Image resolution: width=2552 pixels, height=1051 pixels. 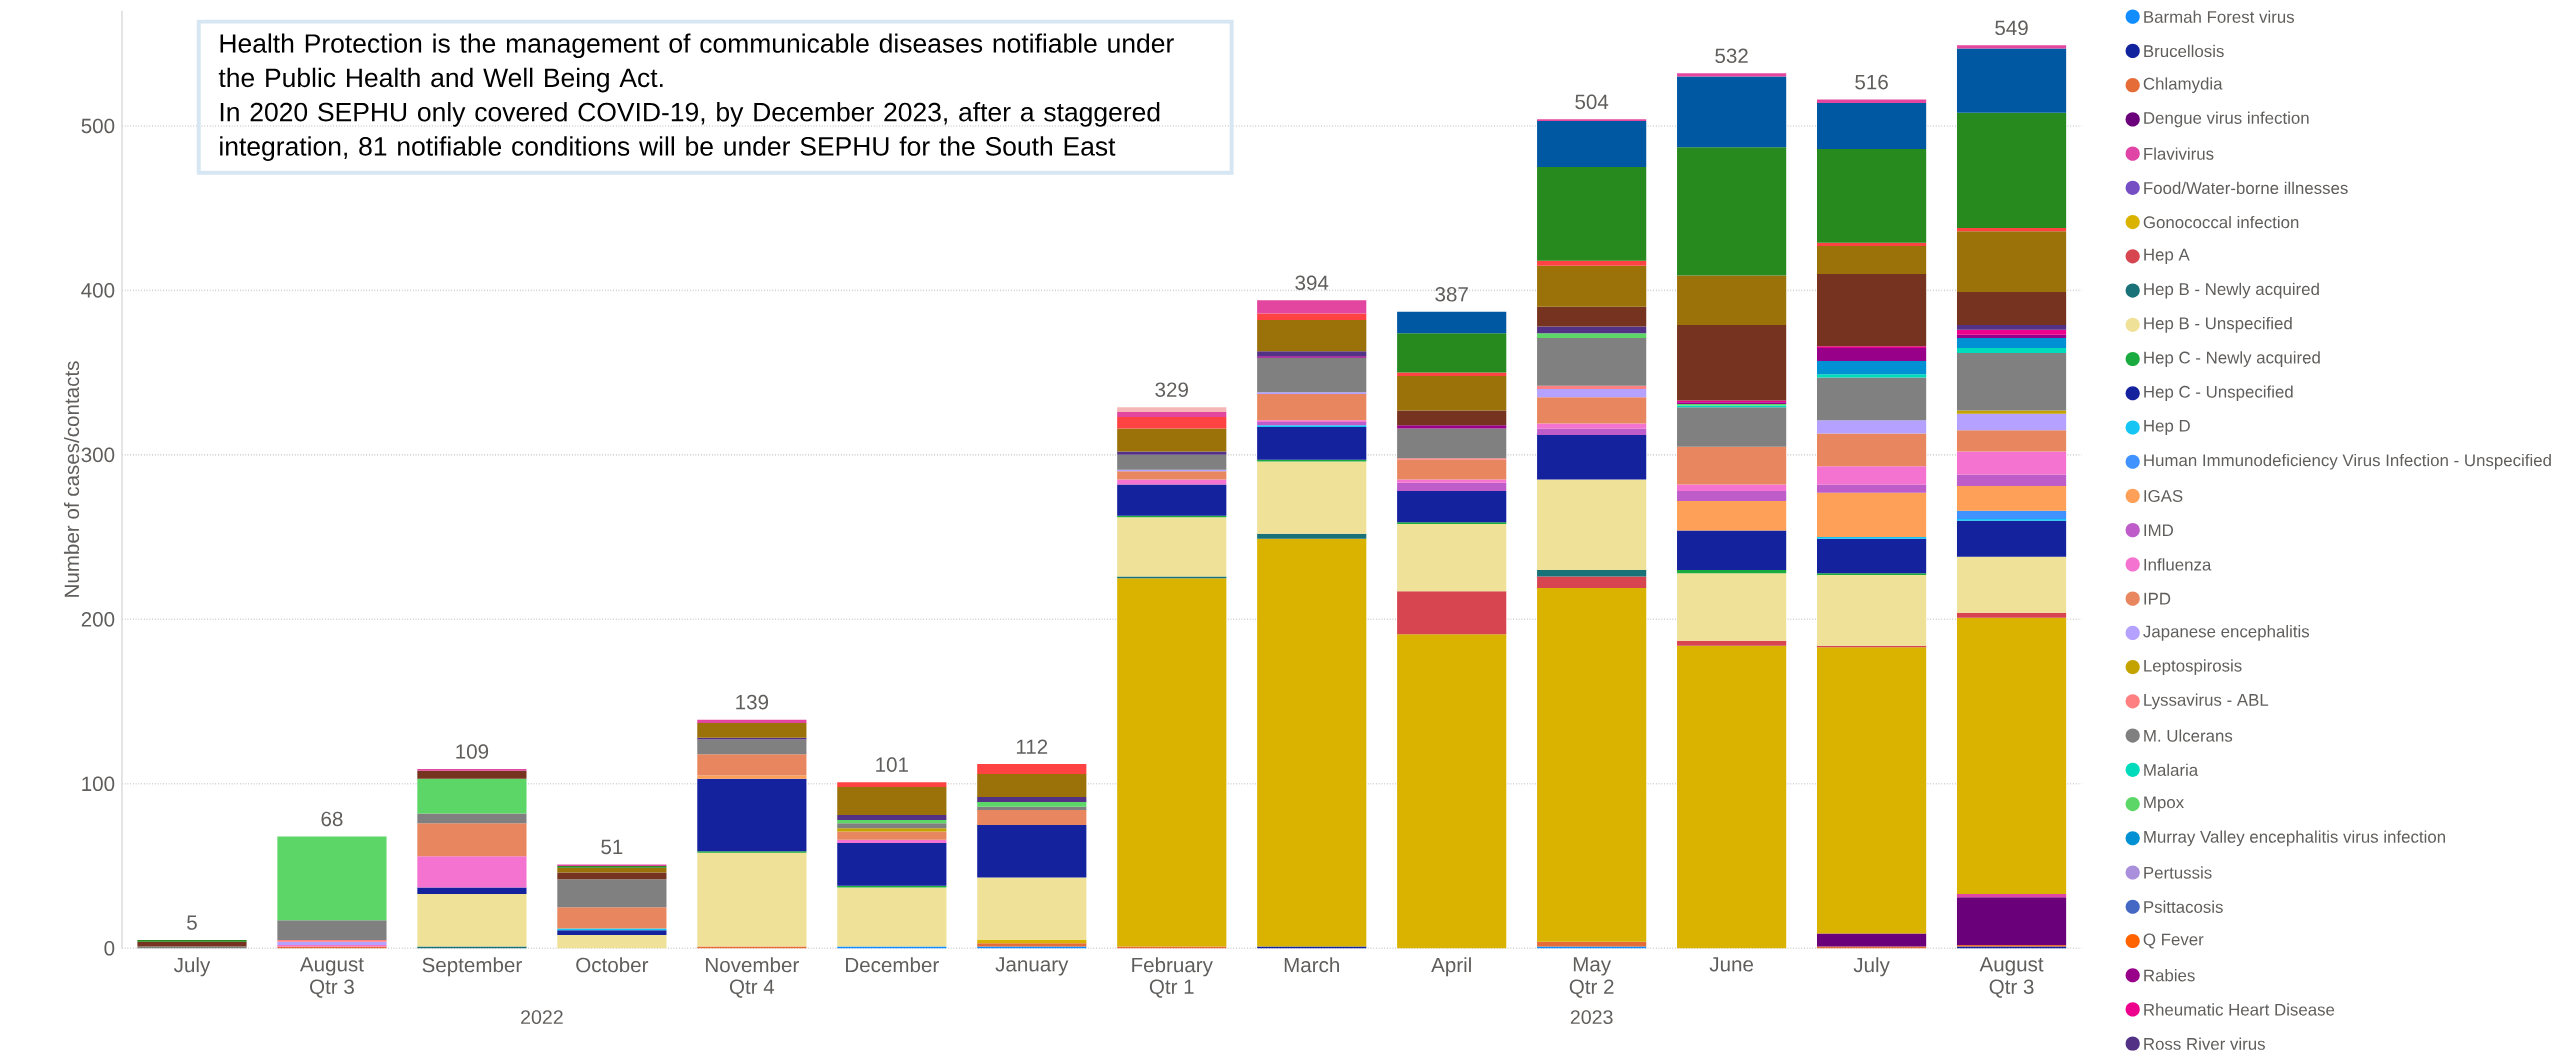 What do you see at coordinates (2159, 530) in the screenshot?
I see `legend-label: IMD` at bounding box center [2159, 530].